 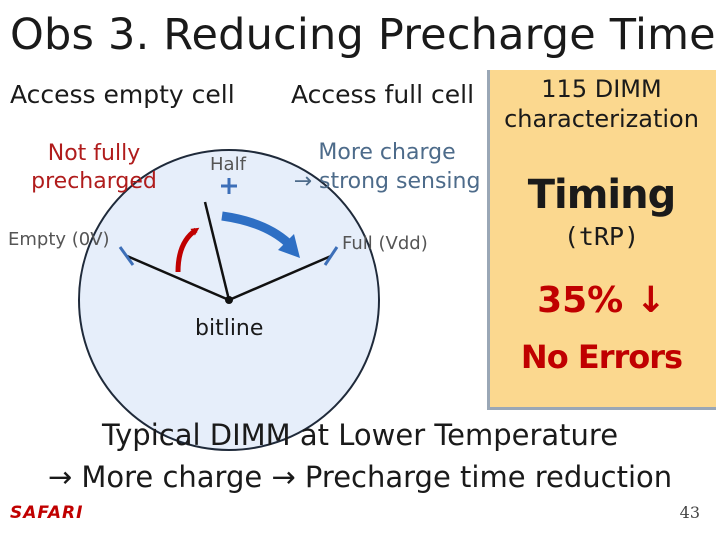 What do you see at coordinates (47, 513) in the screenshot?
I see `safari-logo: SAFARI` at bounding box center [47, 513].